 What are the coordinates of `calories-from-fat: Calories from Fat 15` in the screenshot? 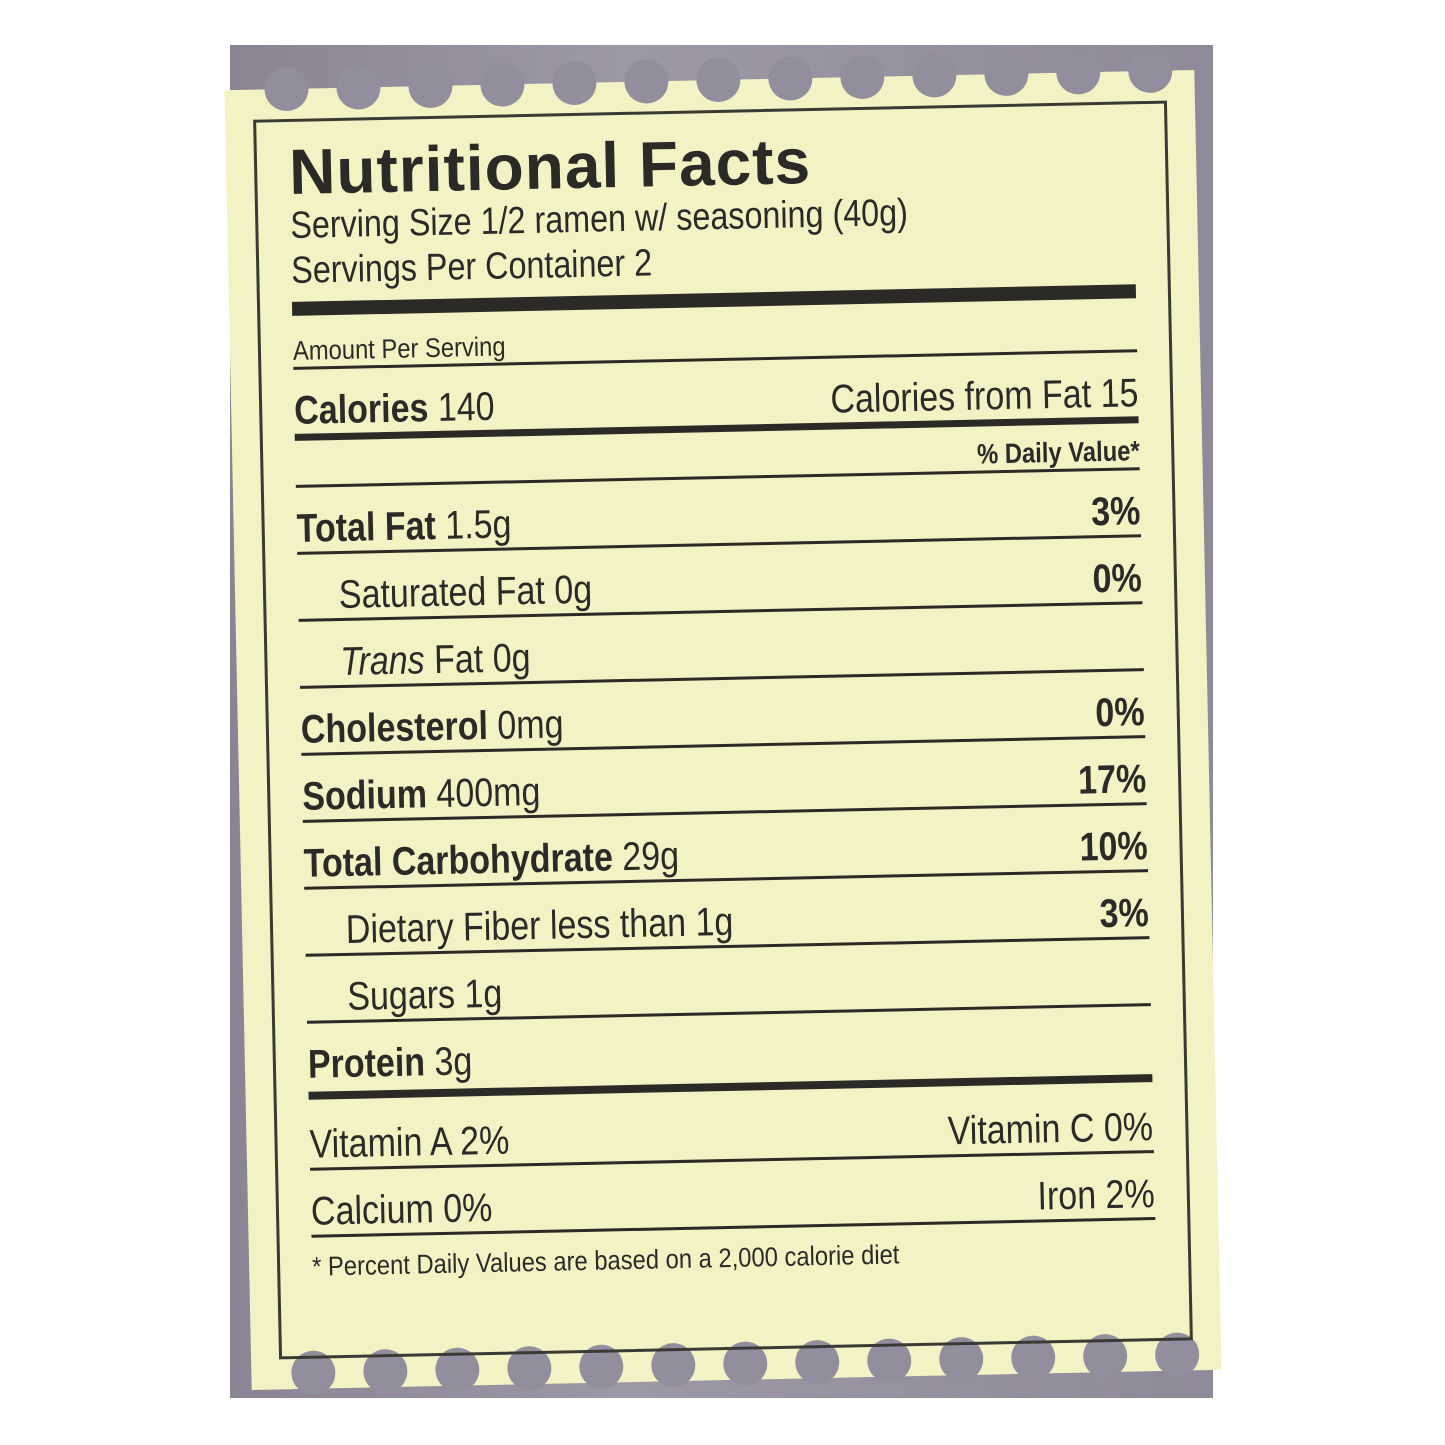 It's located at (984, 396).